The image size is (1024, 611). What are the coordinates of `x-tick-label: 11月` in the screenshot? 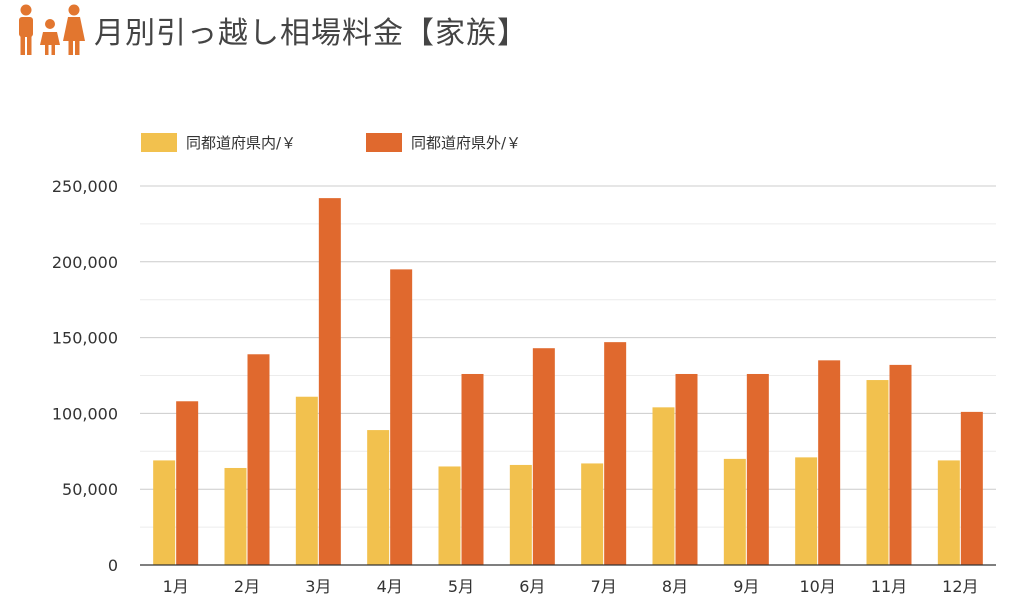 It's located at (889, 586).